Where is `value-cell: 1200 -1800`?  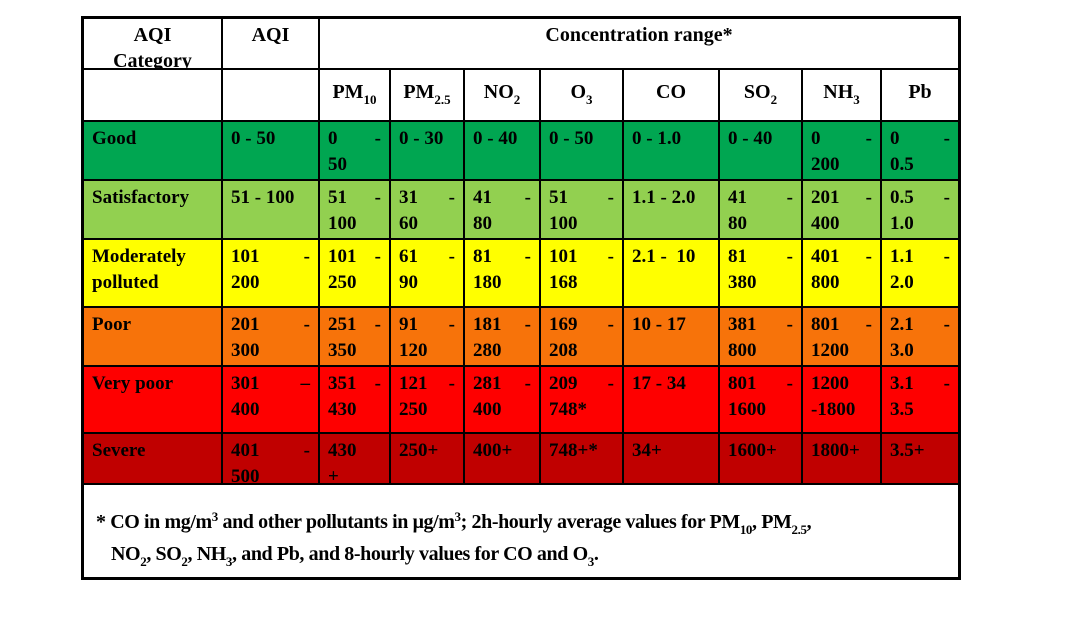 value-cell: 1200 -1800 is located at coordinates (842, 400).